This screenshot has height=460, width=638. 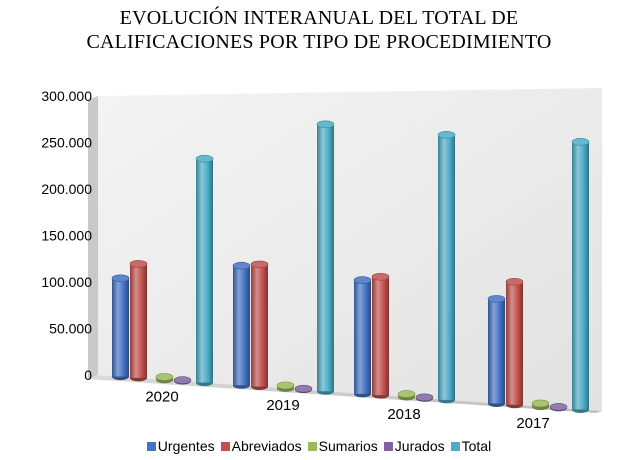 I want to click on floor, so click(x=345, y=394).